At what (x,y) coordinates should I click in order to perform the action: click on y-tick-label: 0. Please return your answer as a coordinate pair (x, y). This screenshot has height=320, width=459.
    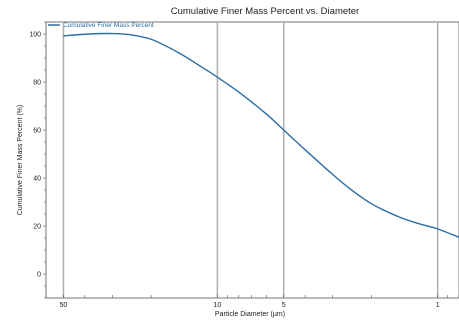
    Looking at the image, I should click on (39, 275).